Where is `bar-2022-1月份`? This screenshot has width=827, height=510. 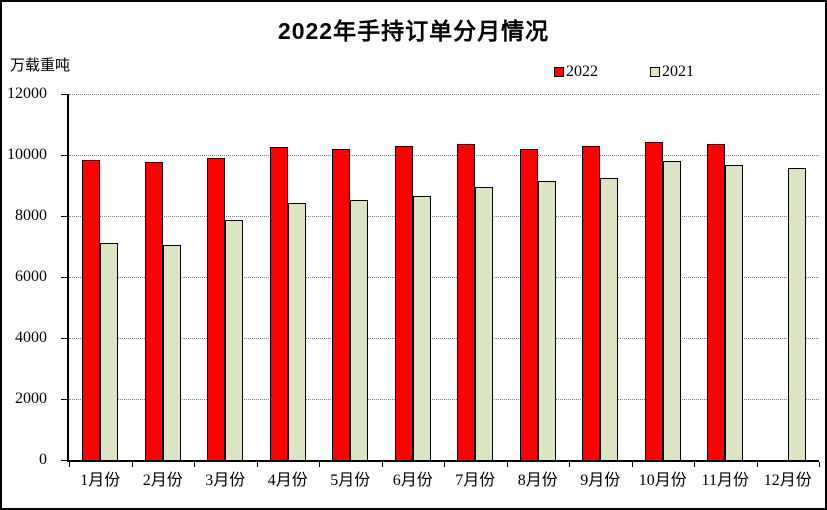 bar-2022-1月份 is located at coordinates (91, 309).